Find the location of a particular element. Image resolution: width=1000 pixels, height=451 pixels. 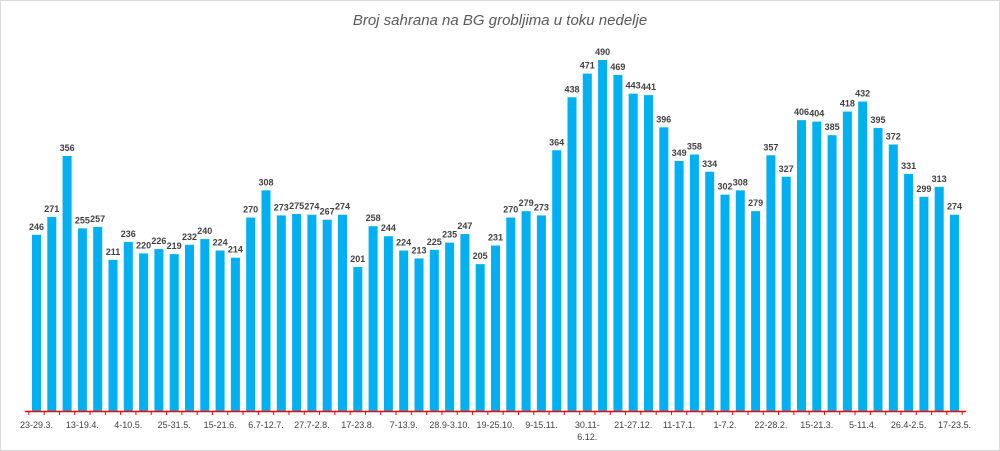

data-label: 240 is located at coordinates (204, 231).